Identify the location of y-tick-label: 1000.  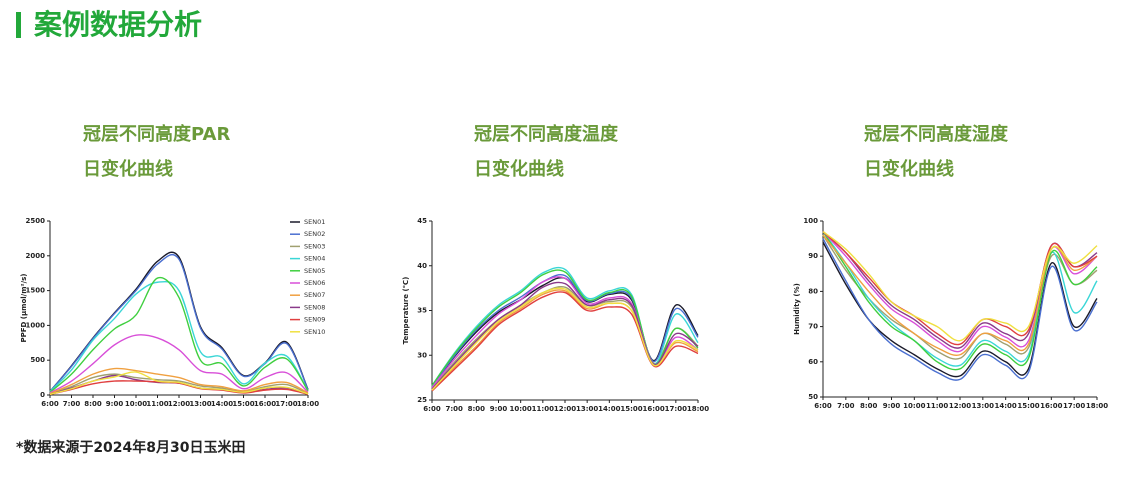
(36, 325).